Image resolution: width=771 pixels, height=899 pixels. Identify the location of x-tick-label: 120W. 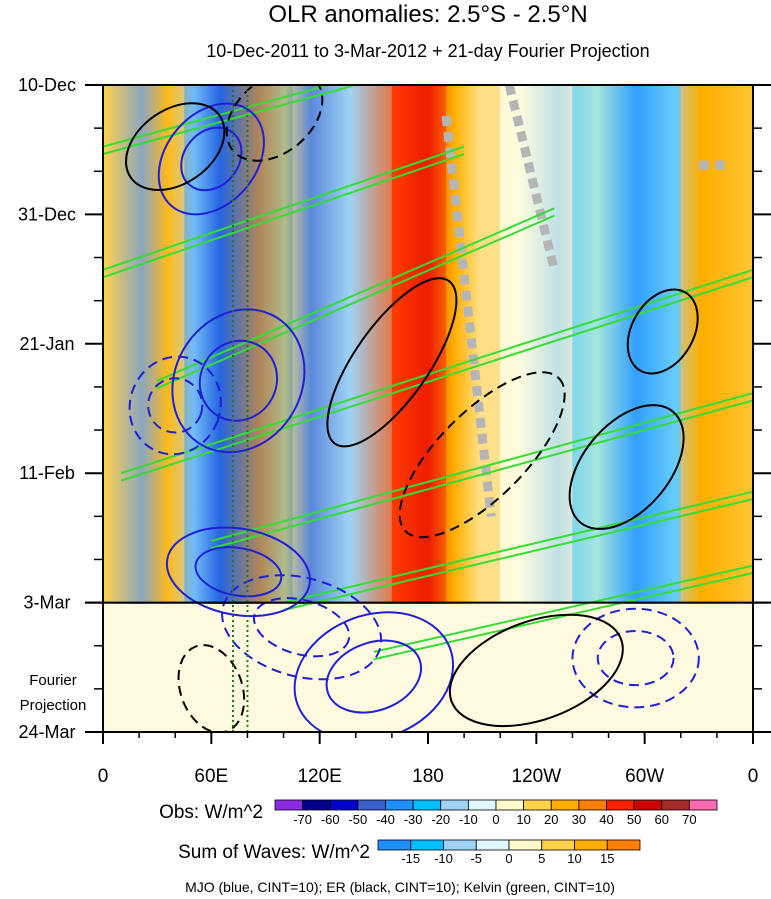
(537, 776).